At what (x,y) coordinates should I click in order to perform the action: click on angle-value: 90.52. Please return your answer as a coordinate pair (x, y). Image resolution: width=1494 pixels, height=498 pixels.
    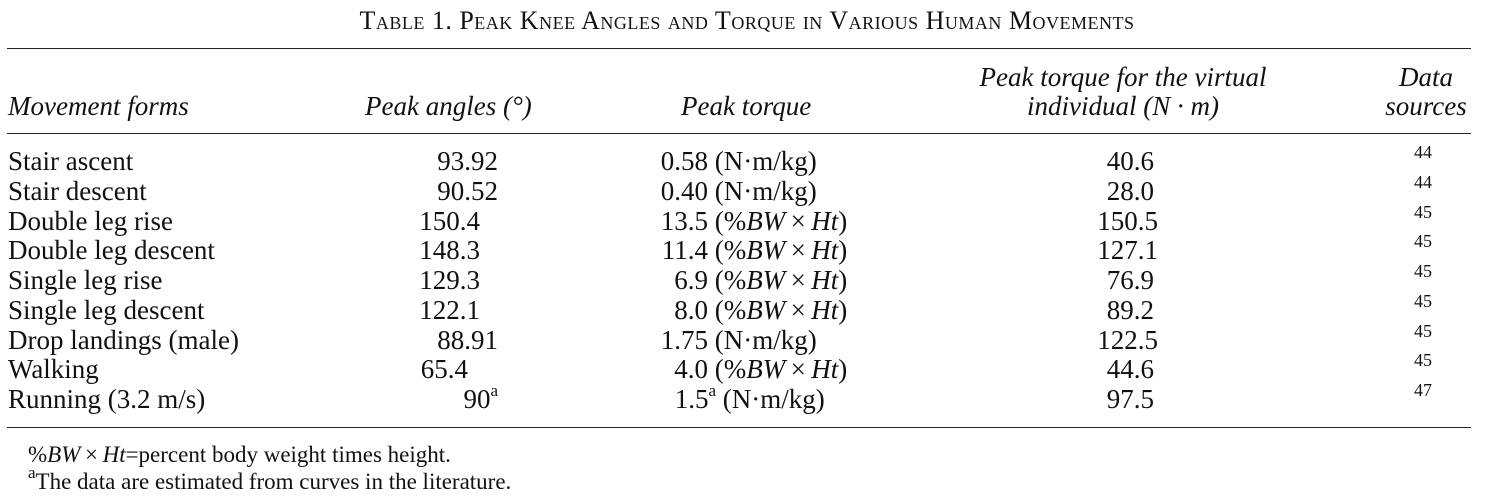
    Looking at the image, I should click on (467, 190).